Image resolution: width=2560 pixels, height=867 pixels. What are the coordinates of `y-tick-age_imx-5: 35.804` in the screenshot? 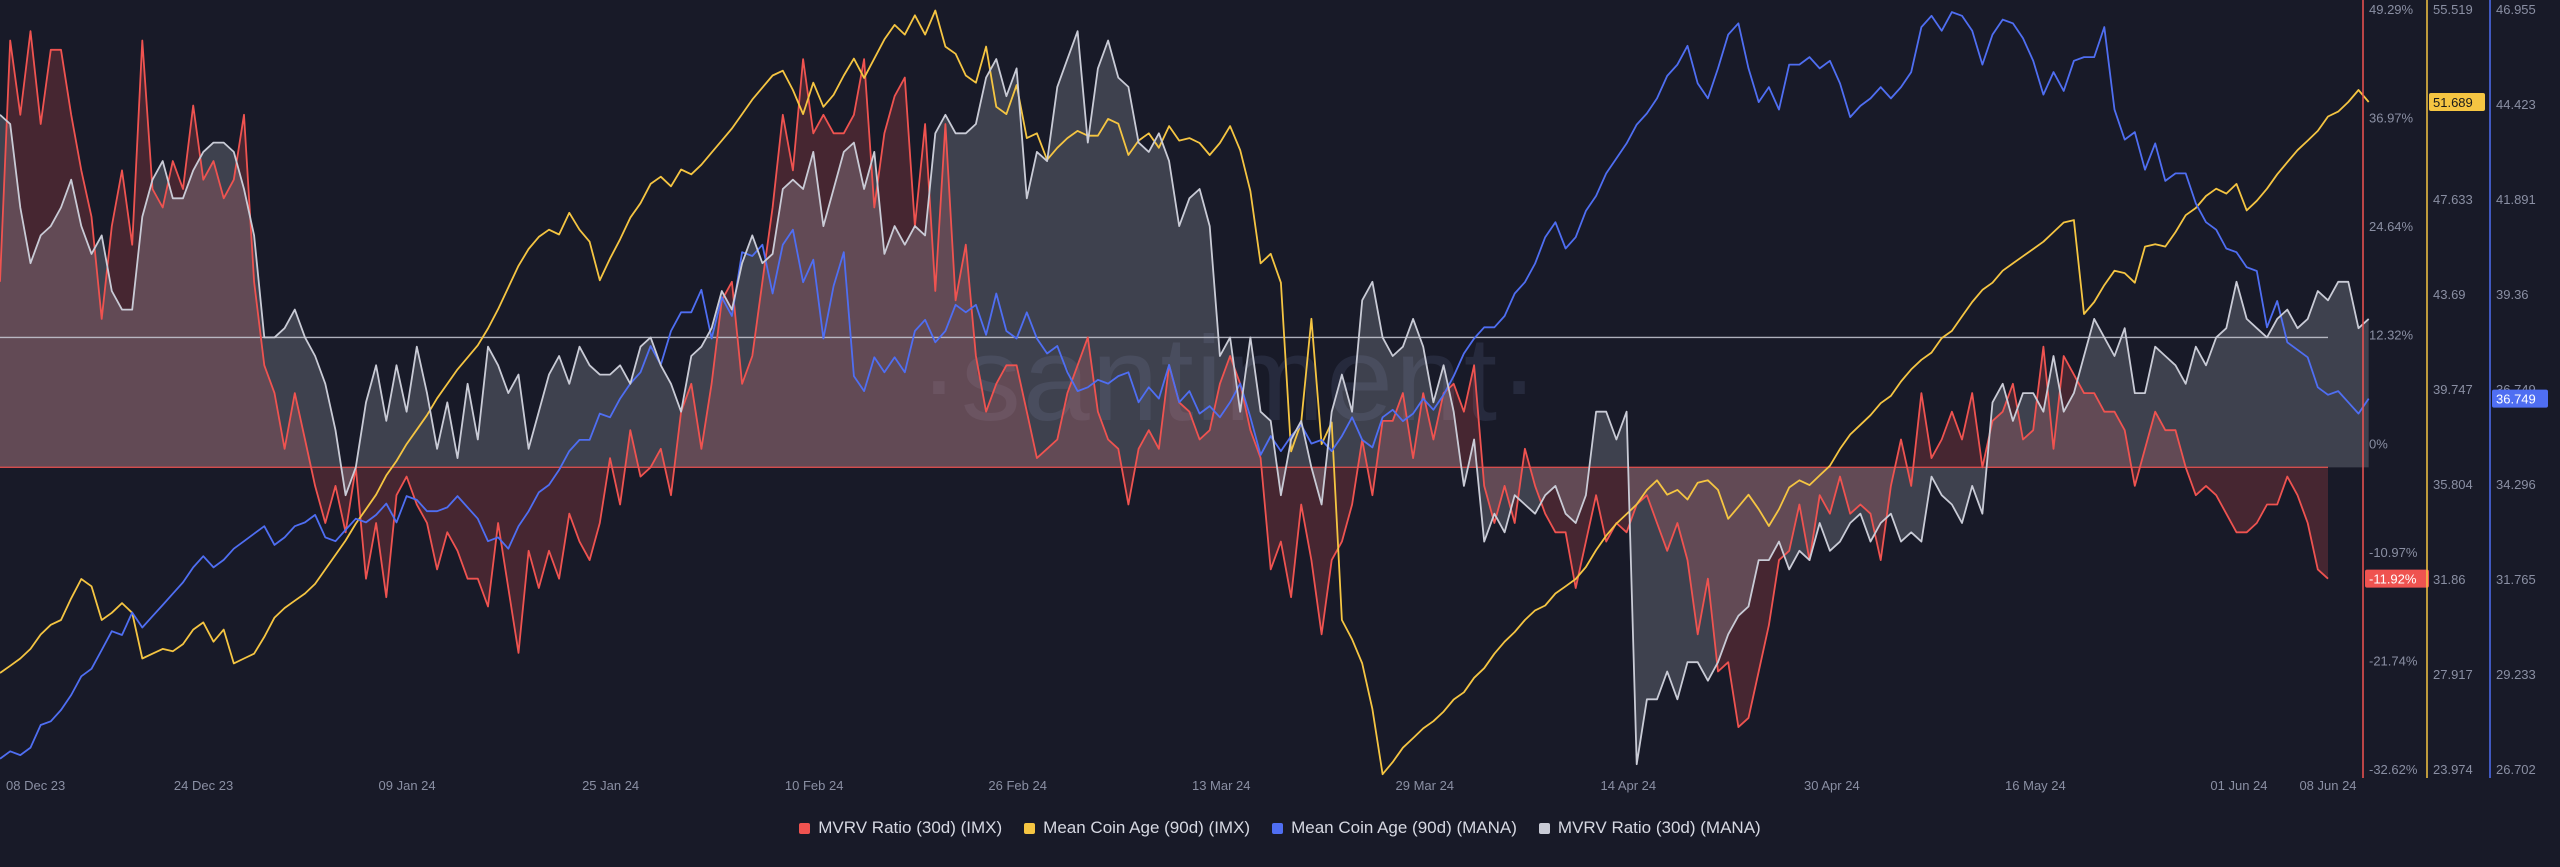 It's located at (2453, 484).